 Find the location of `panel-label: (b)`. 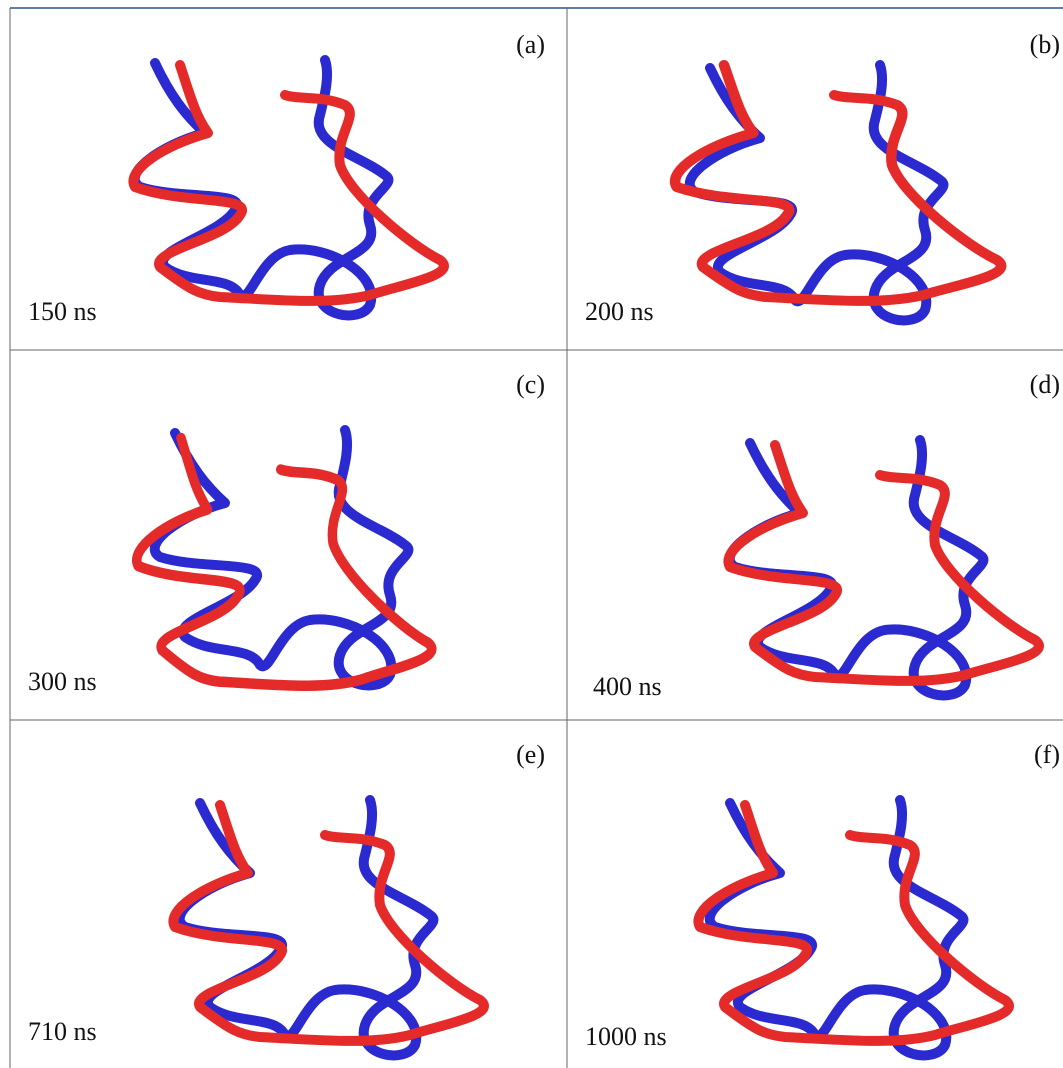

panel-label: (b) is located at coordinates (1045, 44).